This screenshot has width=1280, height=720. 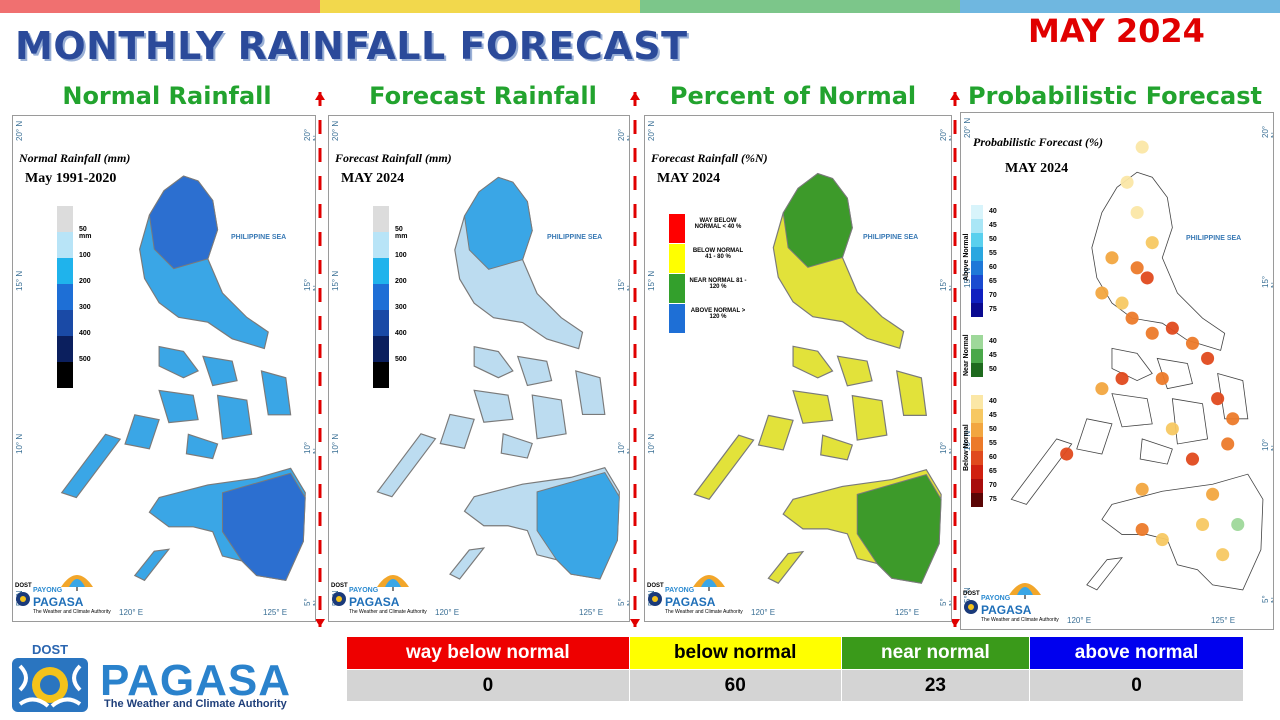 I want to click on north-luzon-region, so click(x=817, y=220).